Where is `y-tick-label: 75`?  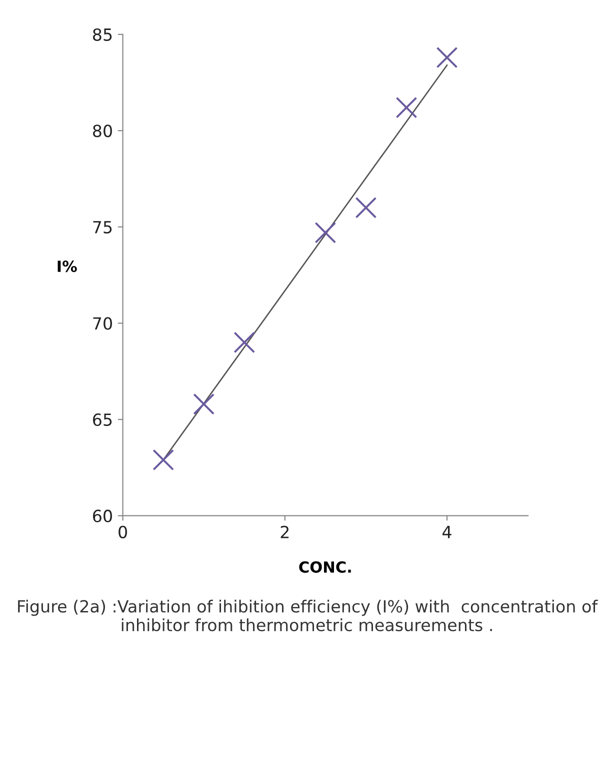
y-tick-label: 75 is located at coordinates (102, 227).